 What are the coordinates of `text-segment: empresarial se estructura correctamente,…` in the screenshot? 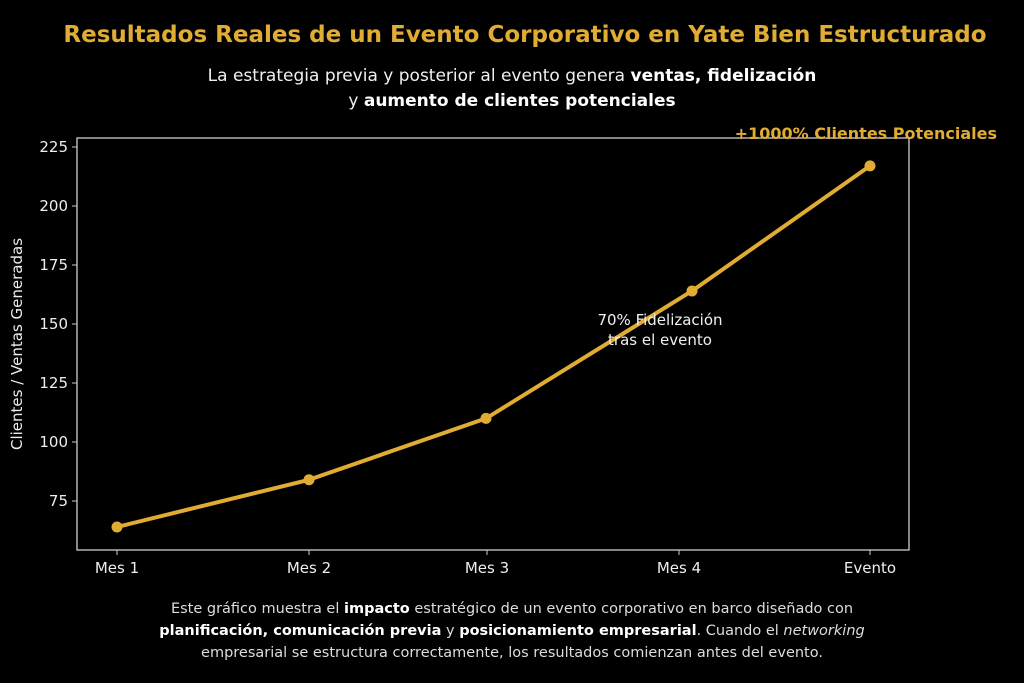 It's located at (512, 653).